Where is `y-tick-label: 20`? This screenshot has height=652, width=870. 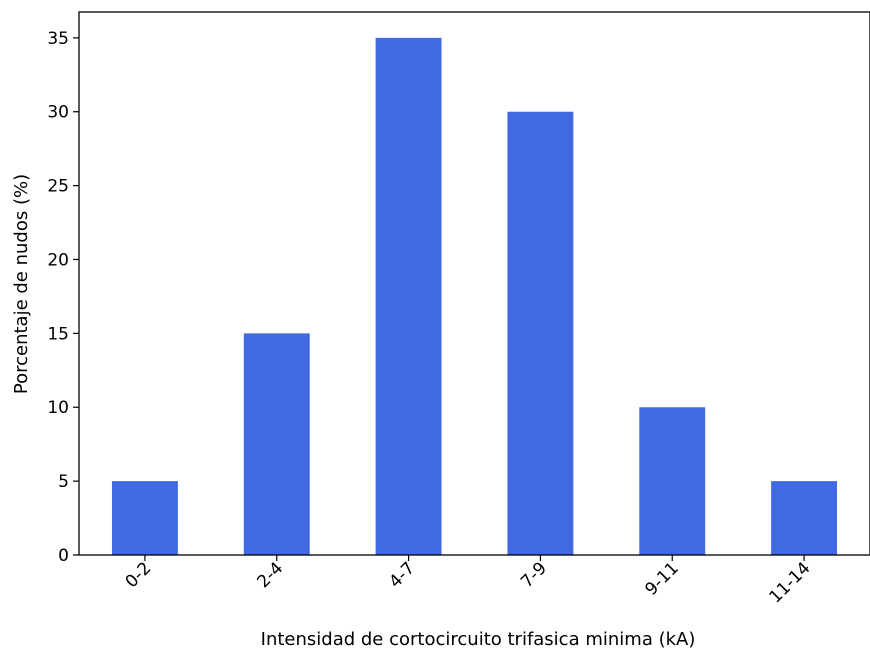 y-tick-label: 20 is located at coordinates (58, 260).